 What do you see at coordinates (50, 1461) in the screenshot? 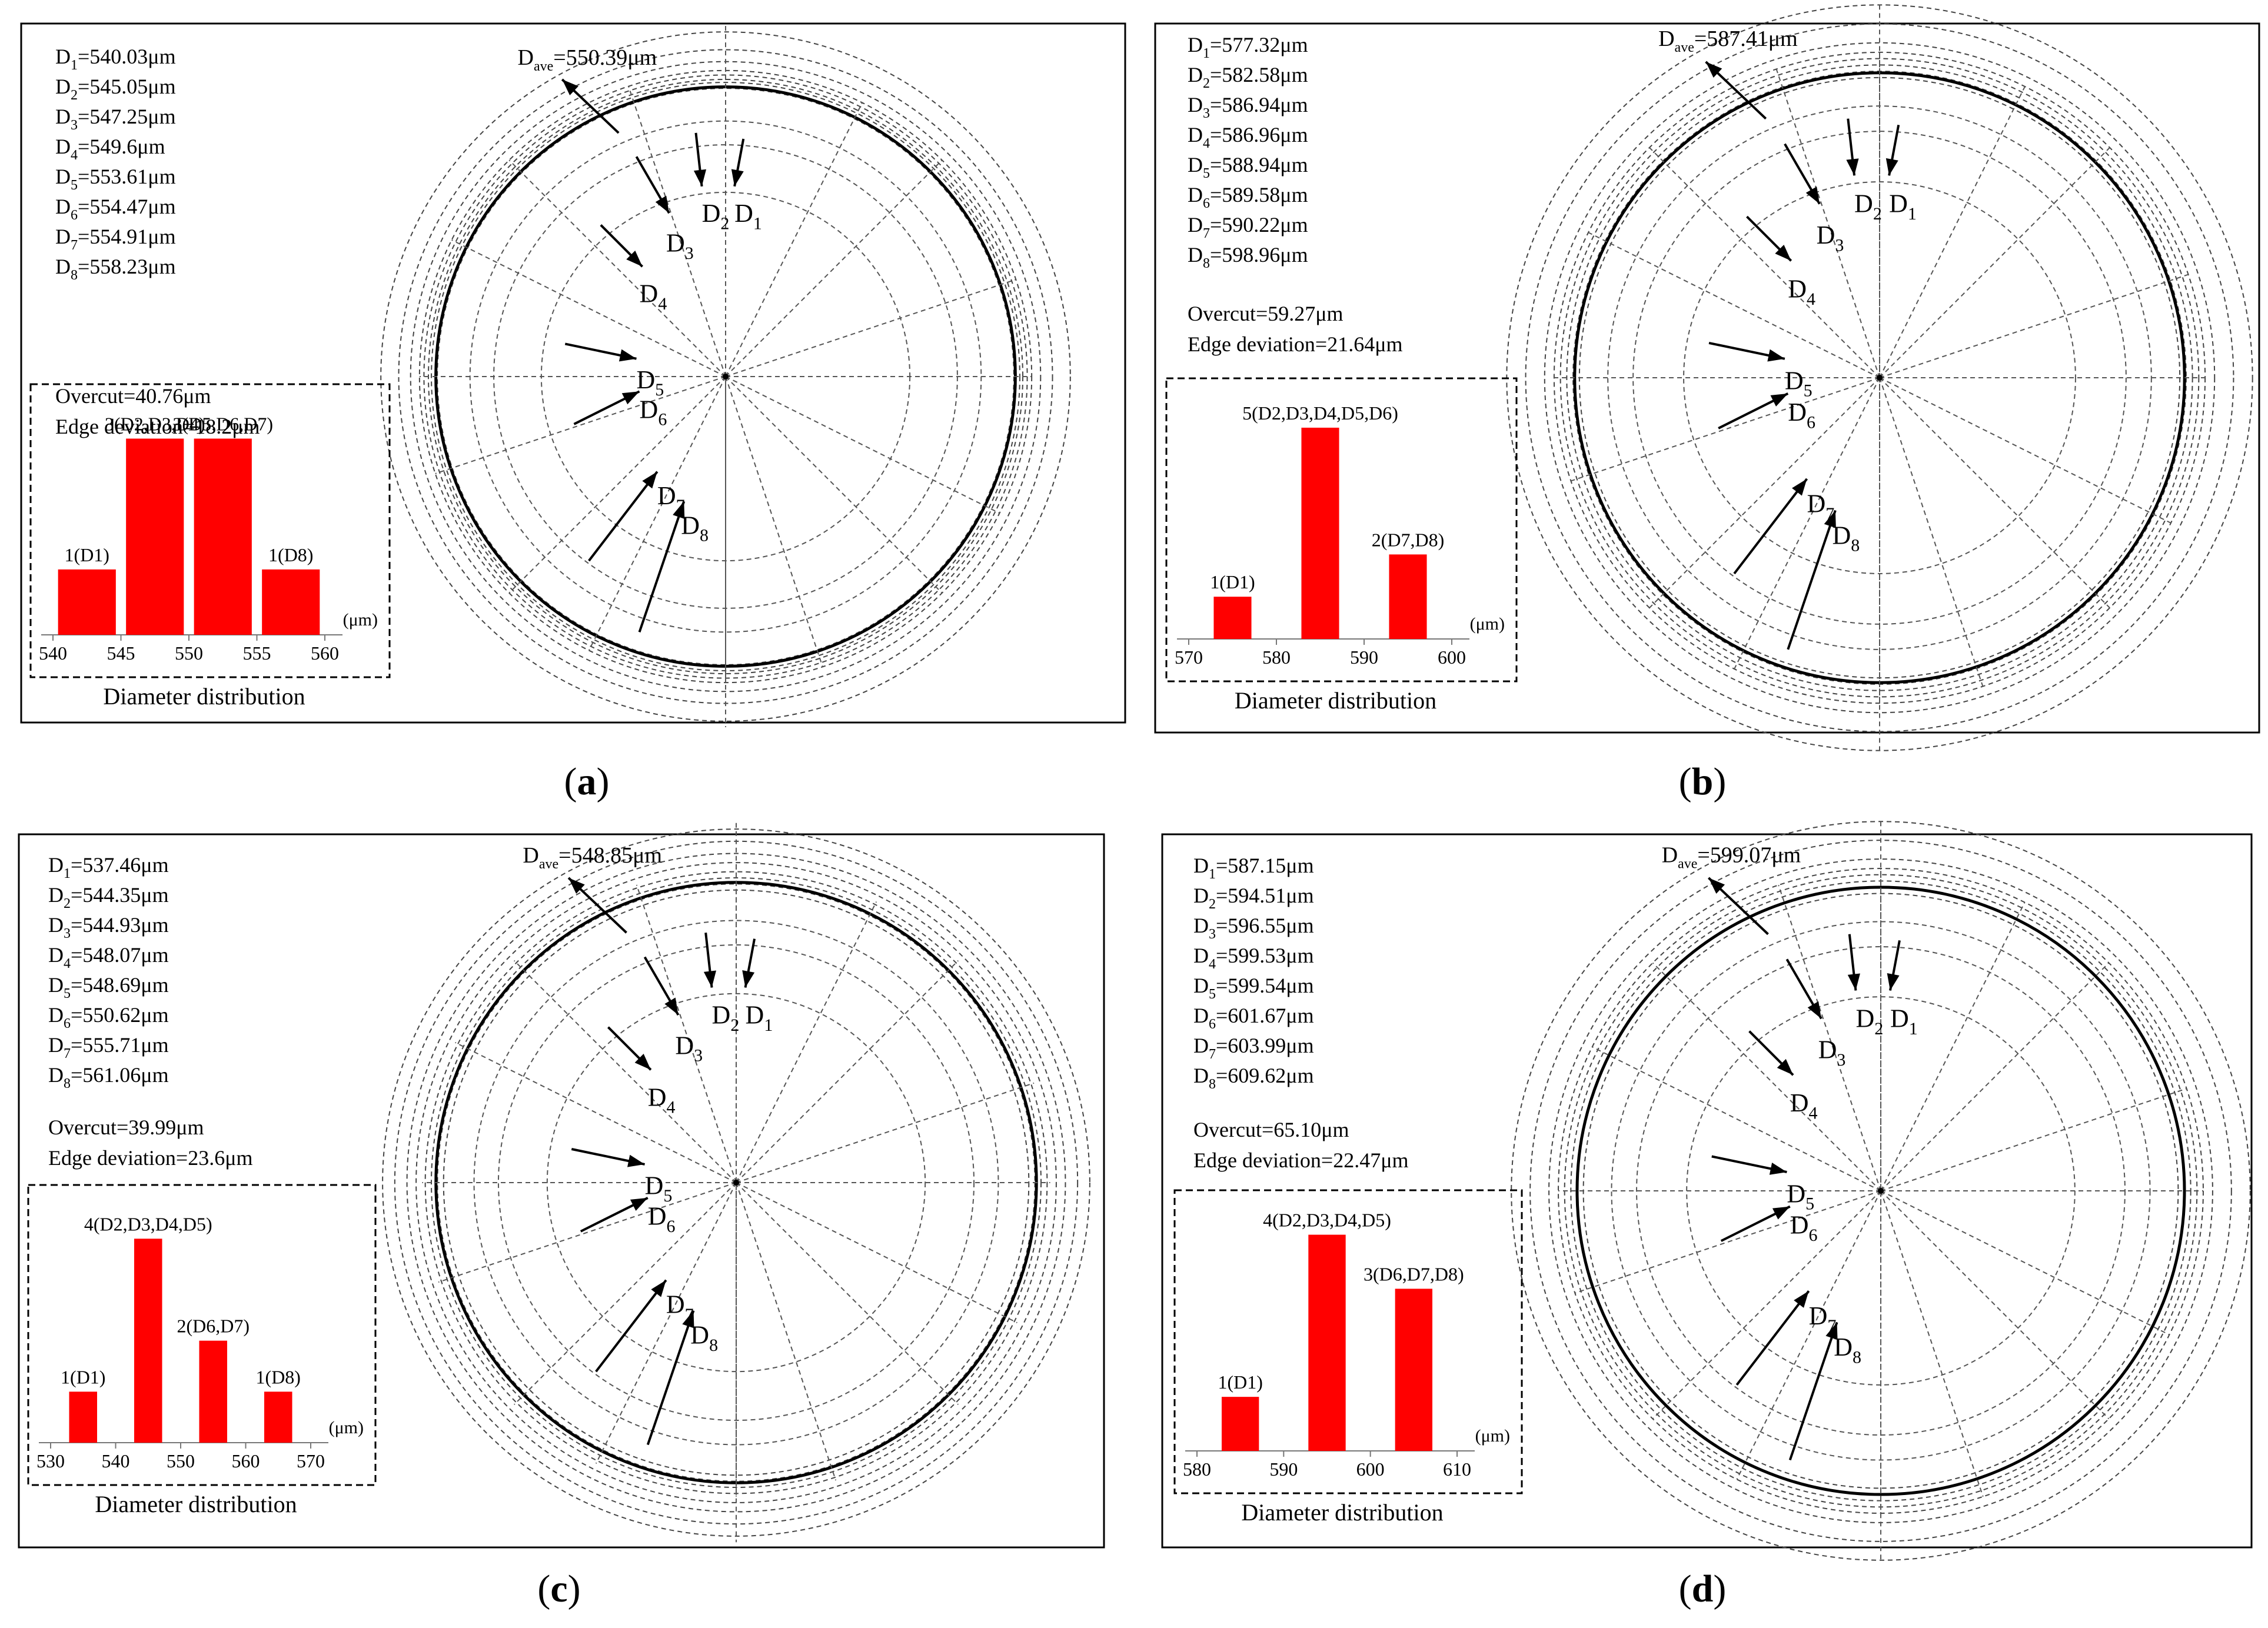
I see `x-tick-label: 530` at bounding box center [50, 1461].